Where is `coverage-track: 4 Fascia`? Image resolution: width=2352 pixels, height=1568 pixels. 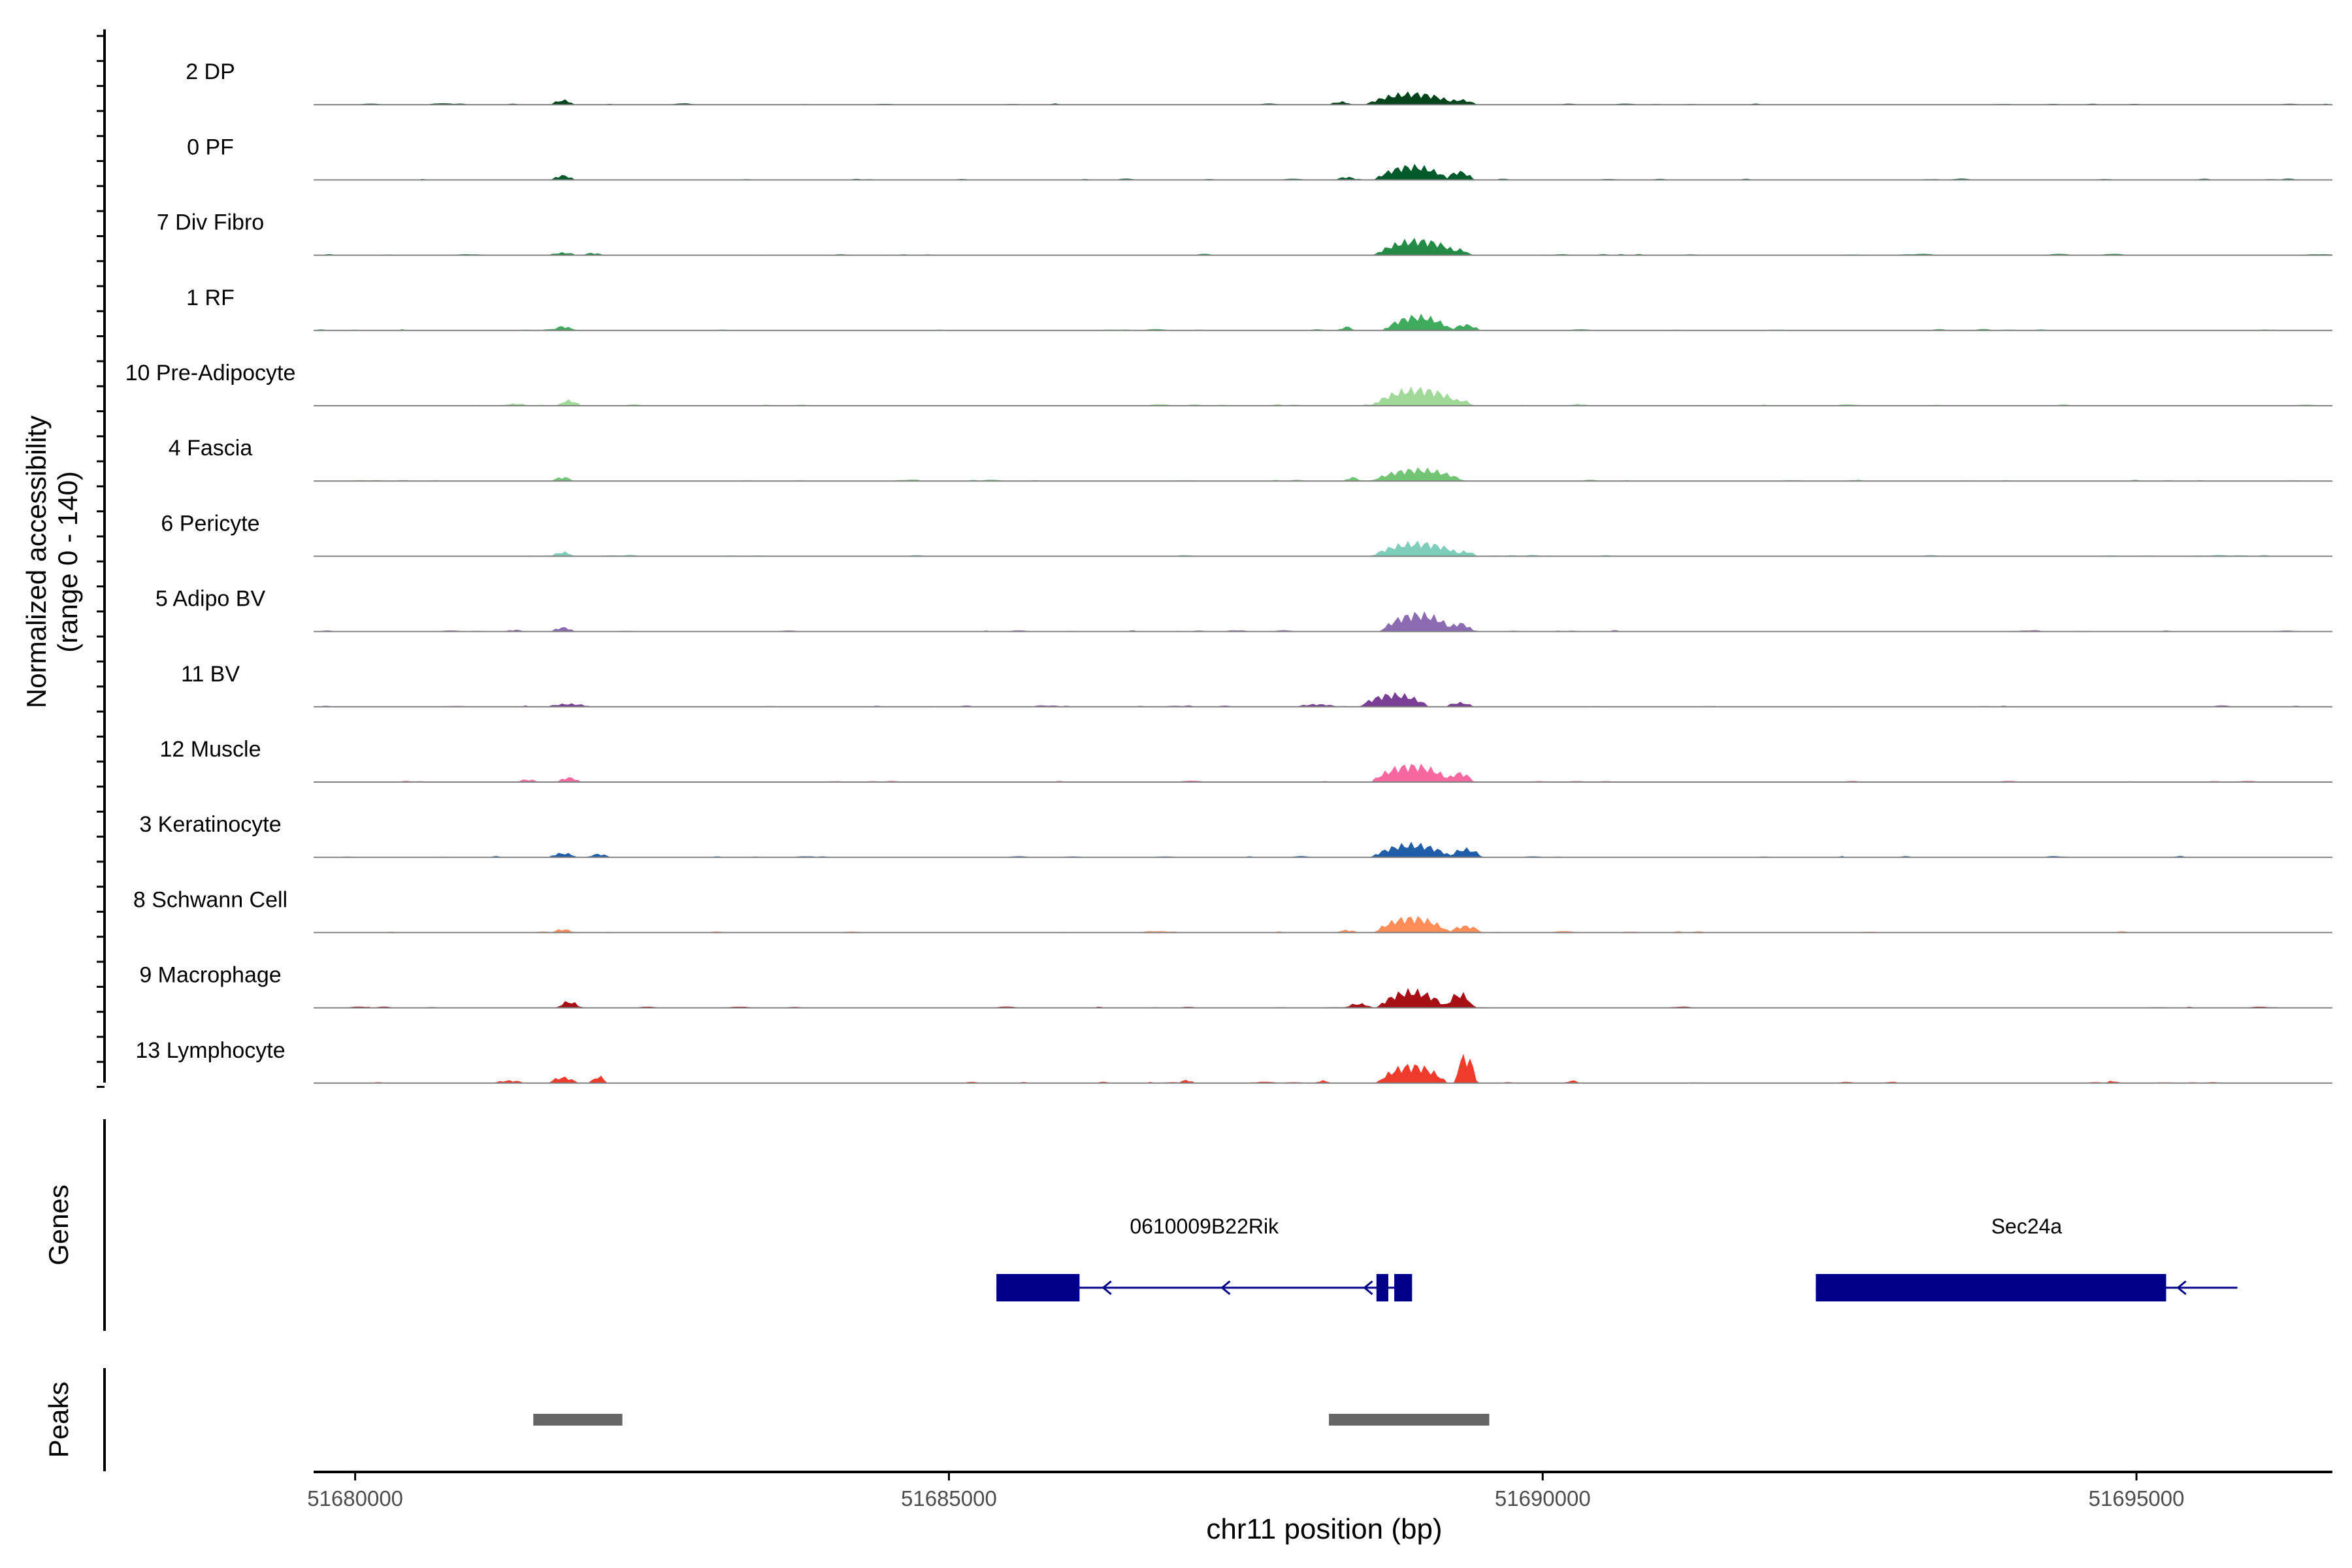 coverage-track: 4 Fascia is located at coordinates (1250, 459).